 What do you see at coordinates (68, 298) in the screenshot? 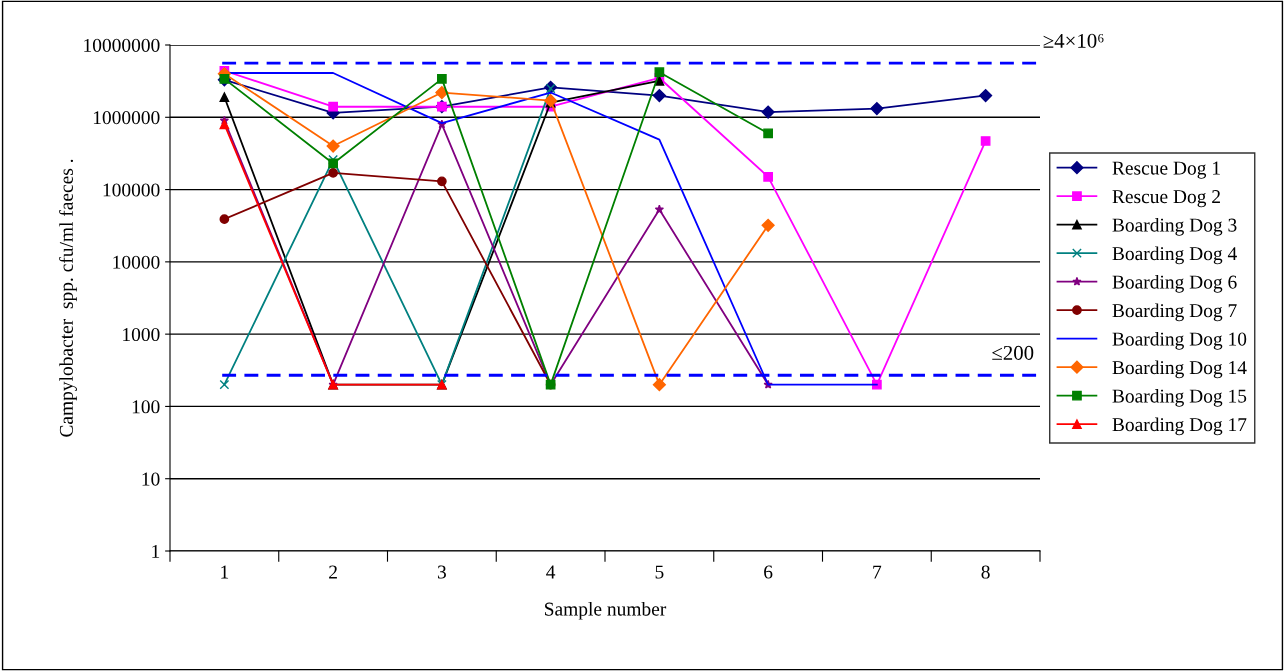
I see `y-axis-title: Campylobacter spp. cfu/ml faeces .` at bounding box center [68, 298].